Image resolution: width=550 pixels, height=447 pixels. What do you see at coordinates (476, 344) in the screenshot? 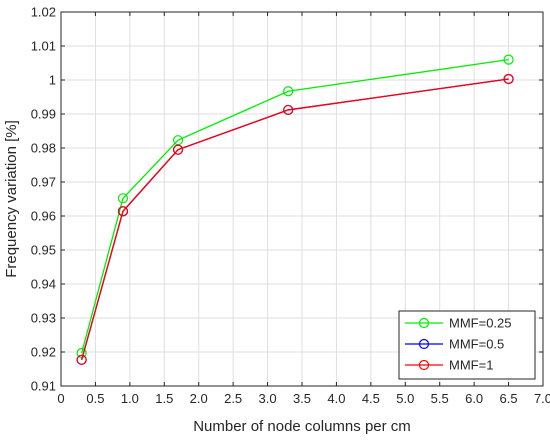
I see `legend-label: MMF=0.5` at bounding box center [476, 344].